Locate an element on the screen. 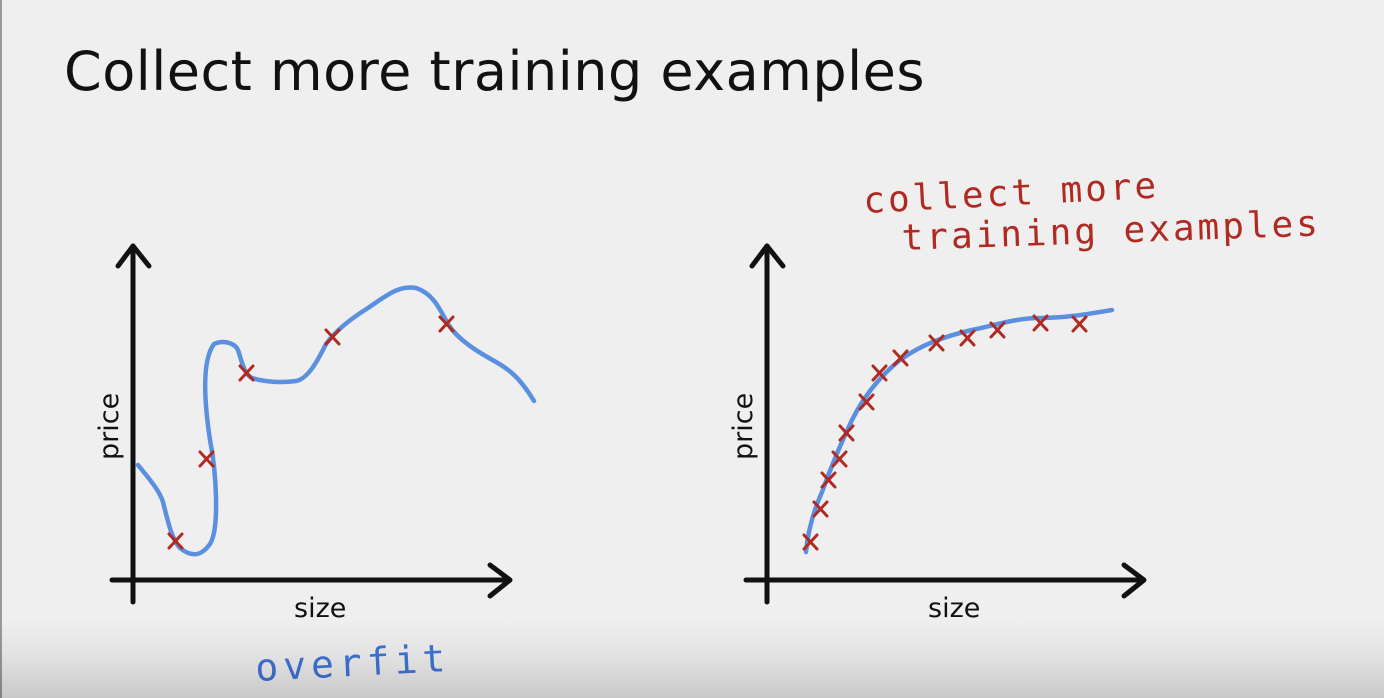 This screenshot has height=698, width=1384. slide-left-edge is located at coordinates (1, 349).